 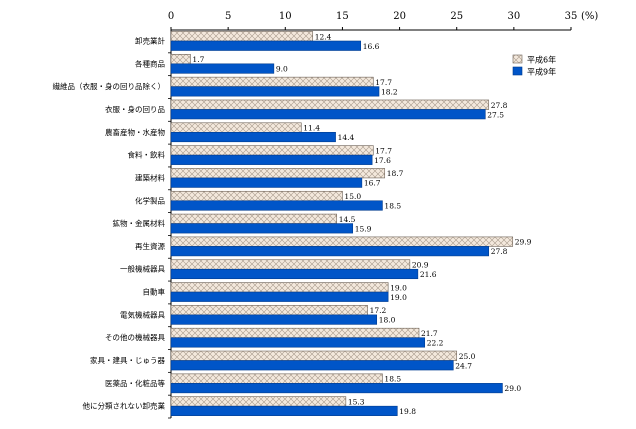 I want to click on x-tick-label: 20, so click(x=399, y=16).